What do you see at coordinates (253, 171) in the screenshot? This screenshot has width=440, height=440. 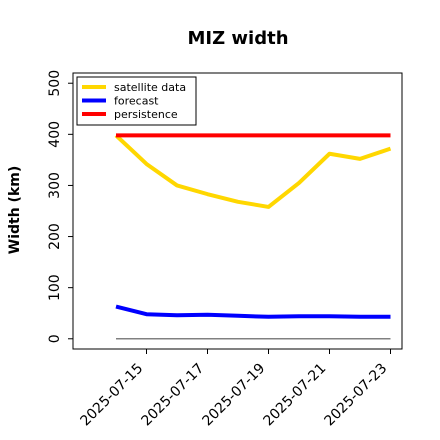 I see `series-line-satellite-data` at bounding box center [253, 171].